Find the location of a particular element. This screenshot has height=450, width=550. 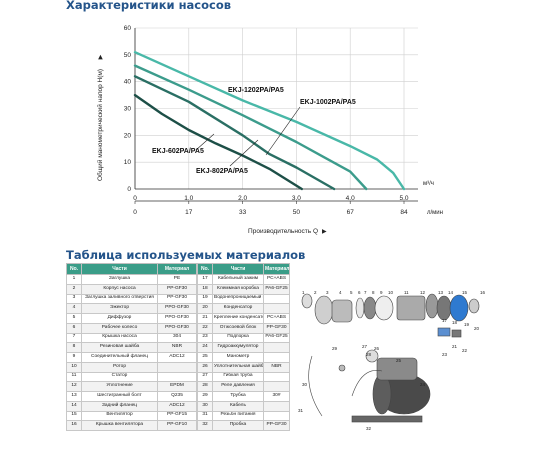

cell-part: Заглушка is located at coordinates (119, 279).